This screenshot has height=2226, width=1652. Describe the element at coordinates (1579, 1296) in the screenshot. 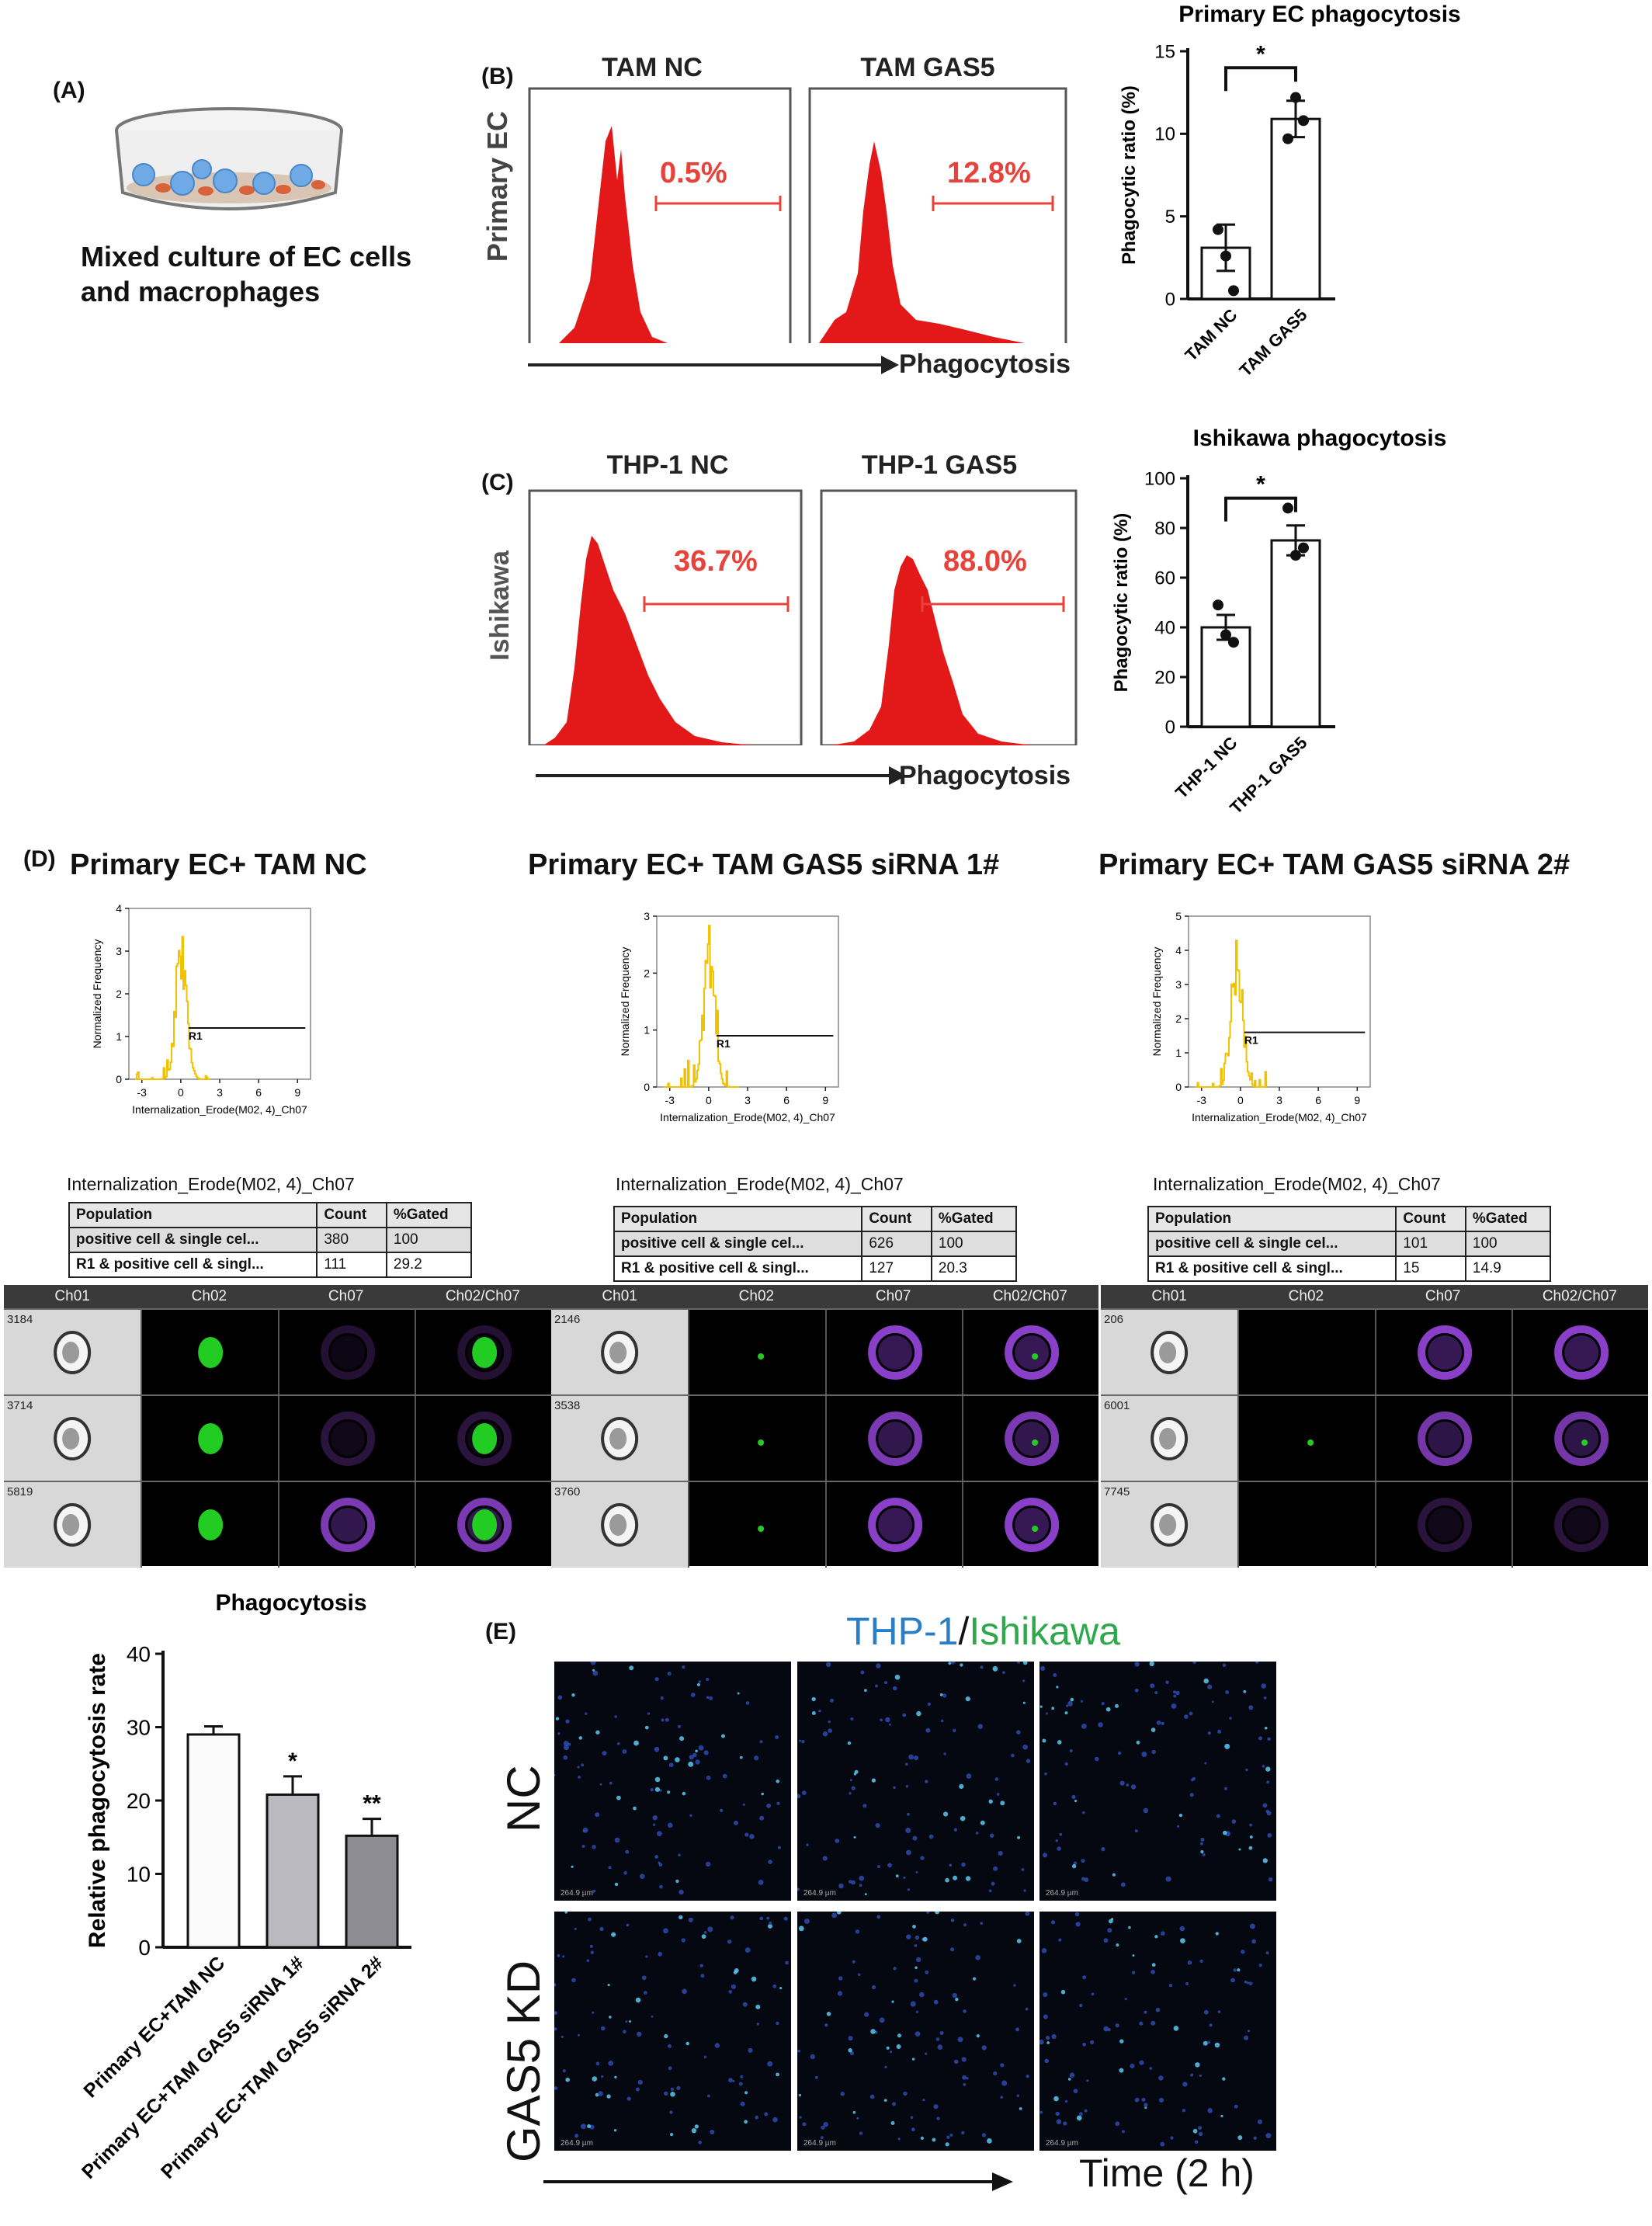

I see `channel-label: Ch02/Ch07` at that location.